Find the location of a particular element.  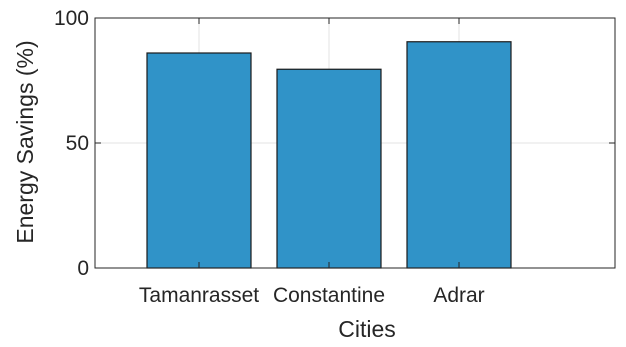

x-axis-label: Cities is located at coordinates (367, 329).